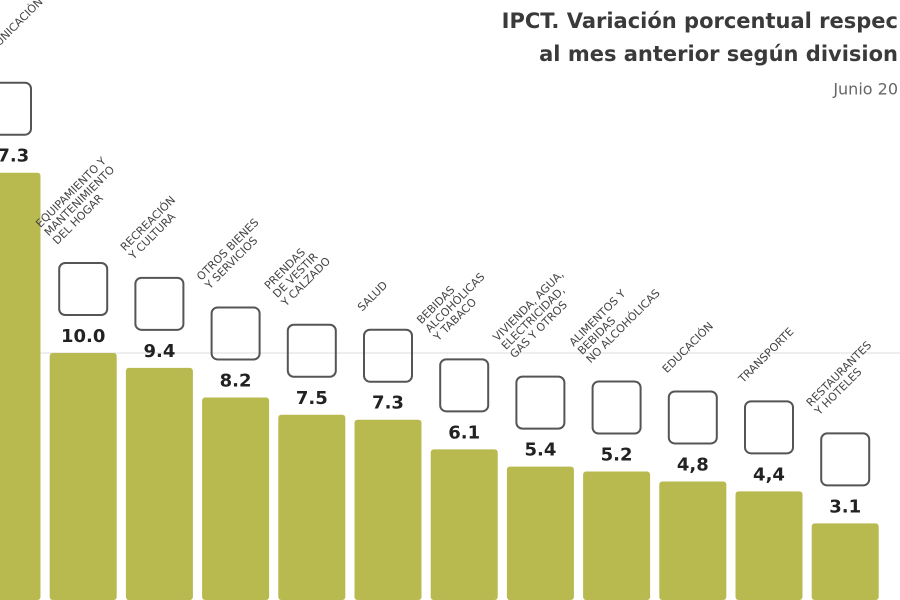 Image resolution: width=900 pixels, height=600 pixels. I want to click on value-label: 4,8, so click(693, 464).